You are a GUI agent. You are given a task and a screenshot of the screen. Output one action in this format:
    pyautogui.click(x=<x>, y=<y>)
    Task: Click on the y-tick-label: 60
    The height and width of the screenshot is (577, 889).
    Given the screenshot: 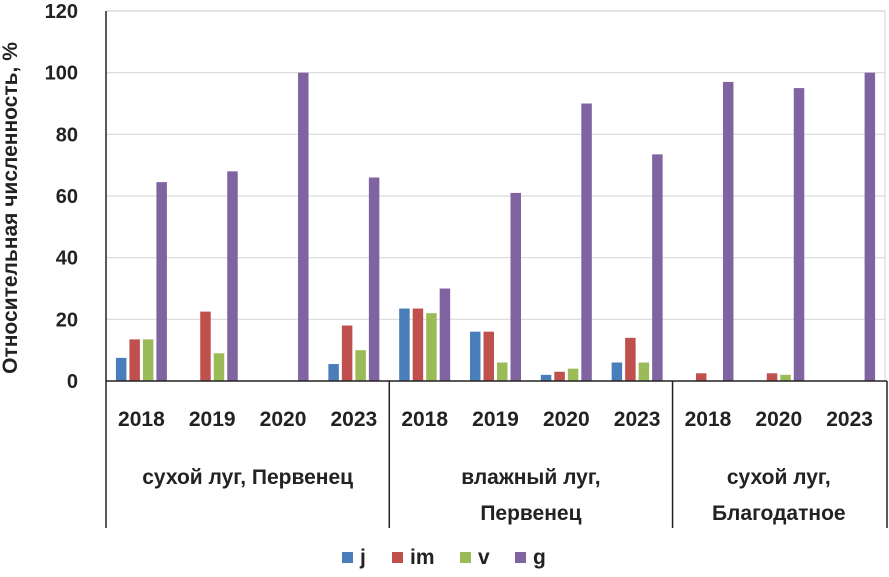 What is the action you would take?
    pyautogui.click(x=67, y=197)
    